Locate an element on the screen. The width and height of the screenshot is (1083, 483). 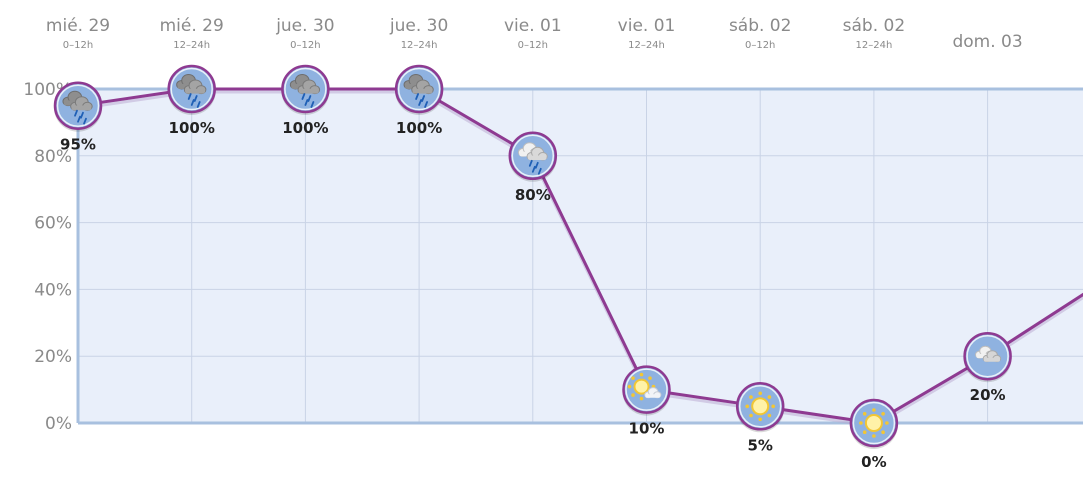
data-label: 95% is located at coordinates (78, 145).